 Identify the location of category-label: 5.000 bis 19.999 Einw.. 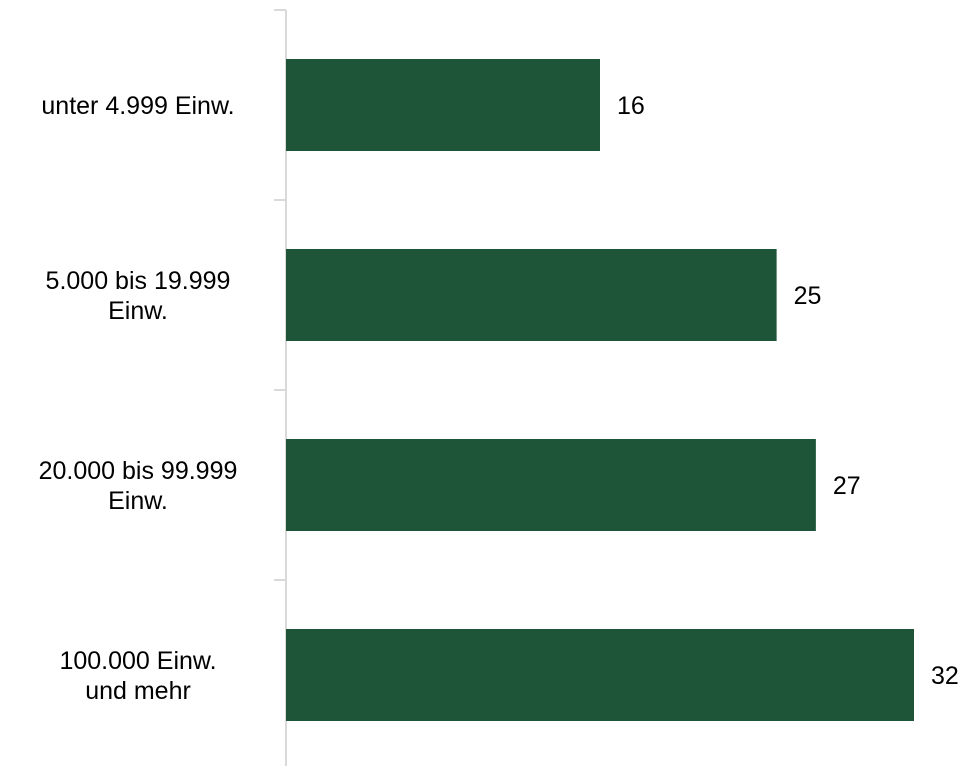
(138, 296).